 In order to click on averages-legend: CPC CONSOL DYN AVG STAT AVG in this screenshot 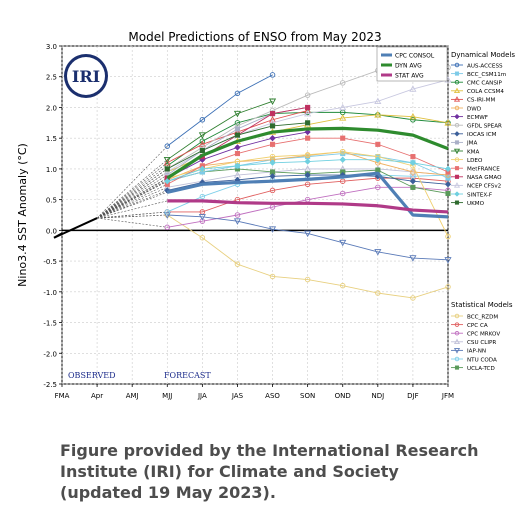, I will do `click(412, 64)`.